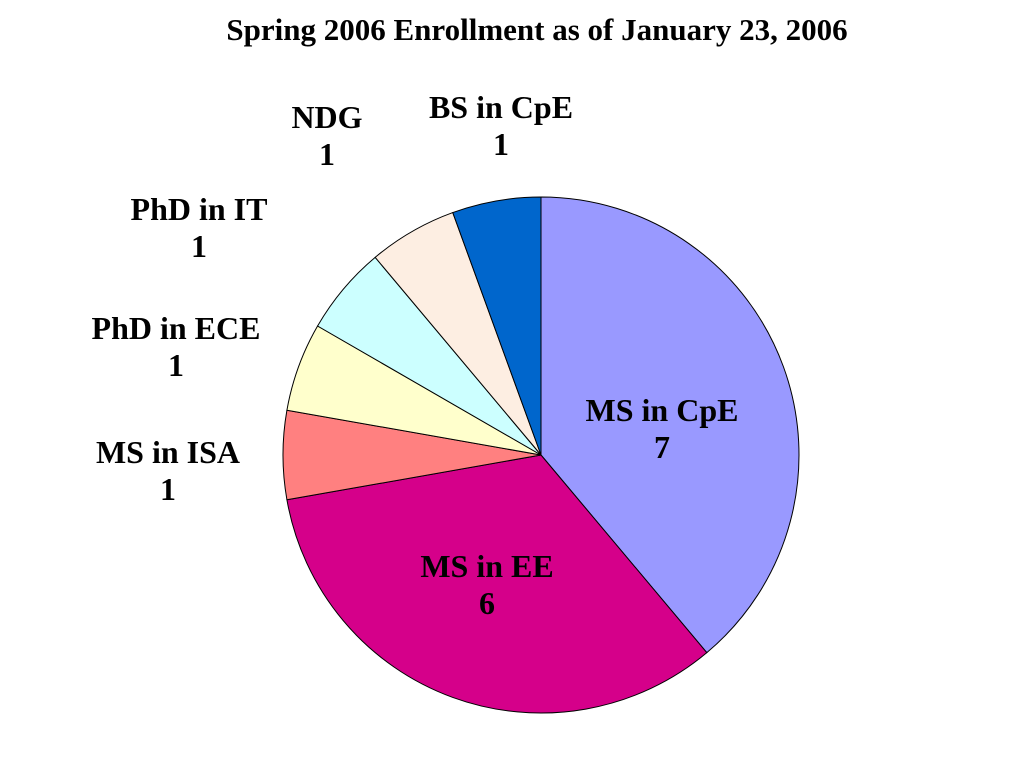 The image size is (1024, 768). What do you see at coordinates (497, 326) in the screenshot?
I see `pie-slice-bs-in-cpe` at bounding box center [497, 326].